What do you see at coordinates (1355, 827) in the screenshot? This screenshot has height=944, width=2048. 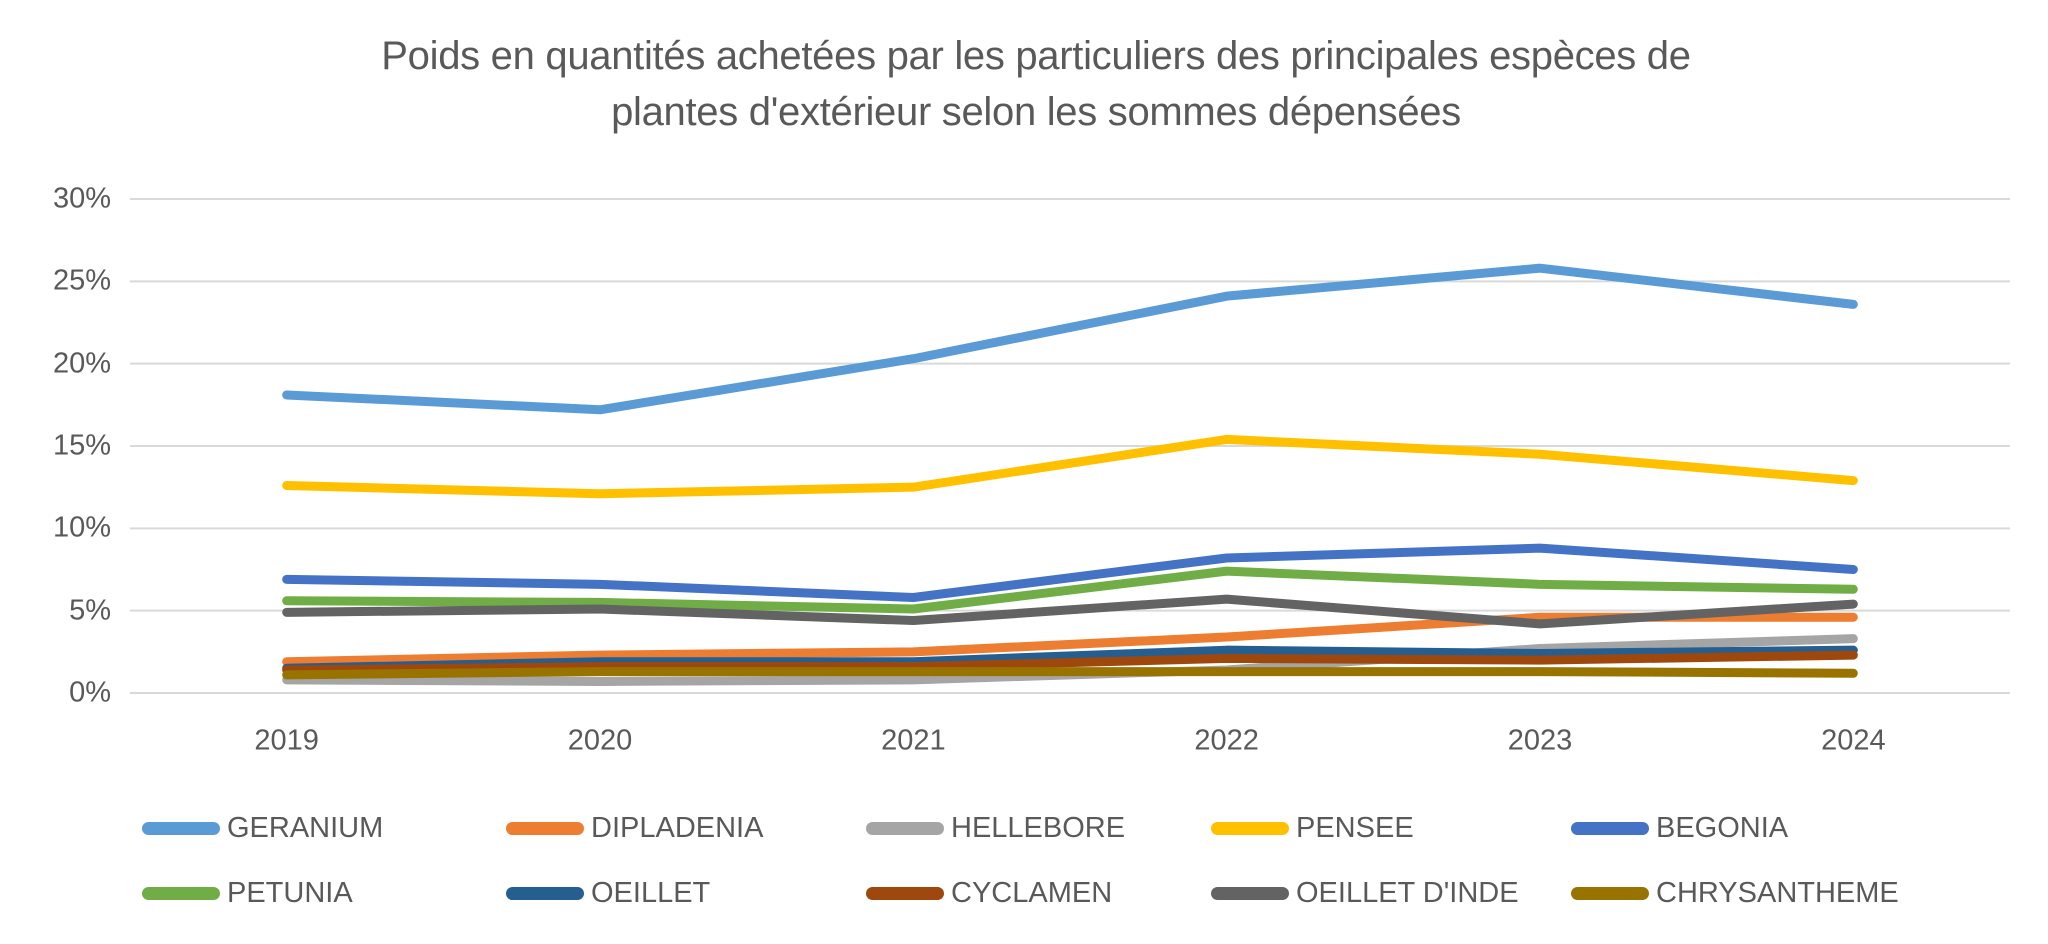 I see `legend-label-pensee: PENSEE` at bounding box center [1355, 827].